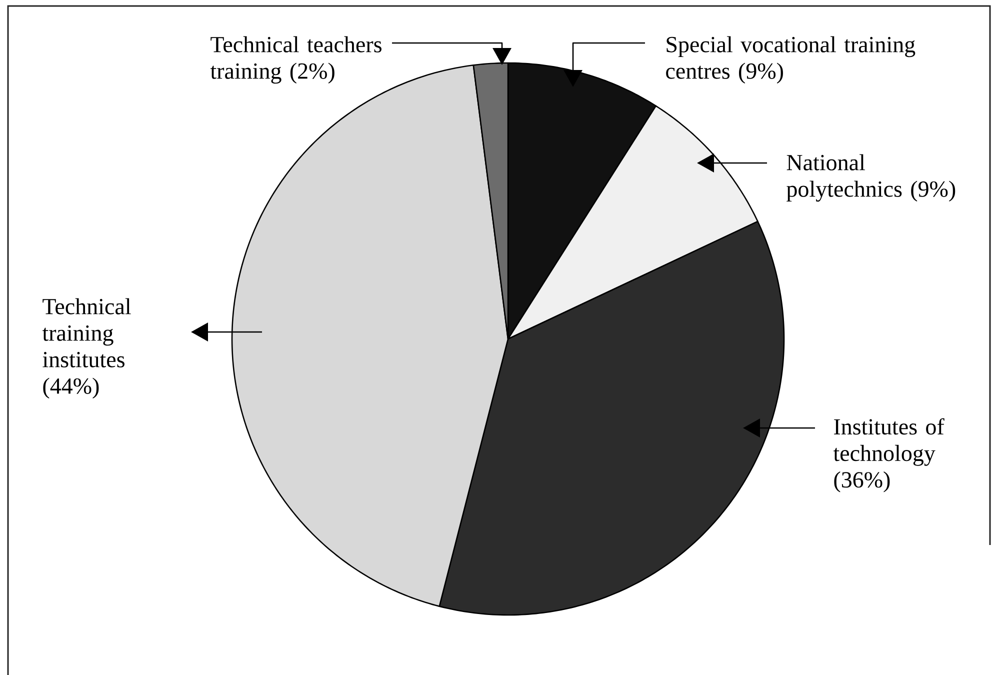 This screenshot has height=675, width=1000. Describe the element at coordinates (871, 178) in the screenshot. I see `slice-label: National polytechnics (9%)` at that location.